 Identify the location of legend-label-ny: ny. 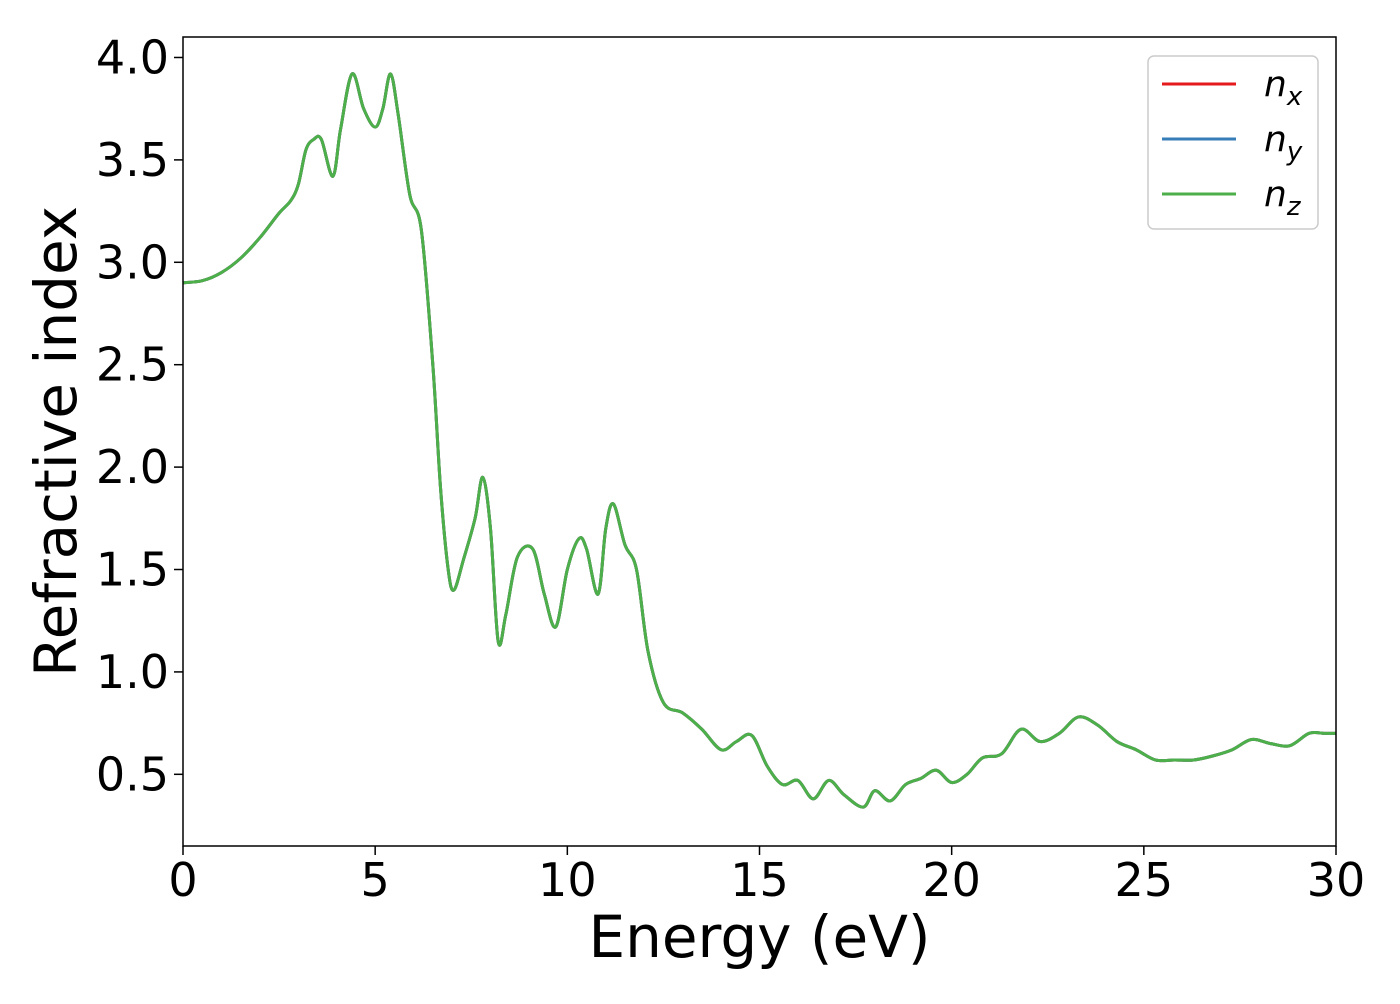
(1283, 143).